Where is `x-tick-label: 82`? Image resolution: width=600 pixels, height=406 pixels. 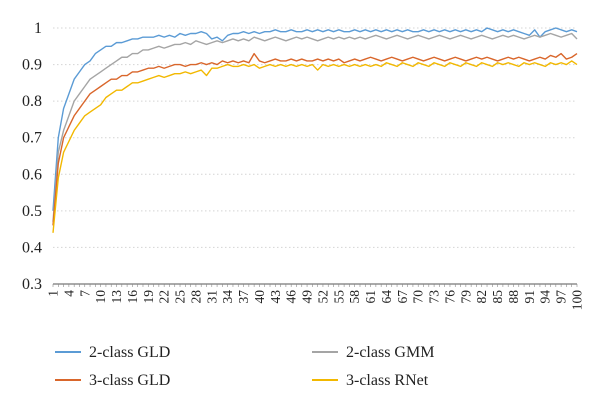
x-tick-label: 82 is located at coordinates (481, 297).